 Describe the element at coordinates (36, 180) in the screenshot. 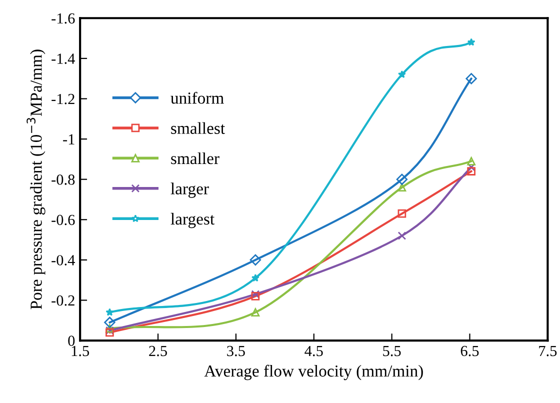

I see `y-axis-title: Pore pressure gradient (10$^{−3}$MPa/mm)` at that location.